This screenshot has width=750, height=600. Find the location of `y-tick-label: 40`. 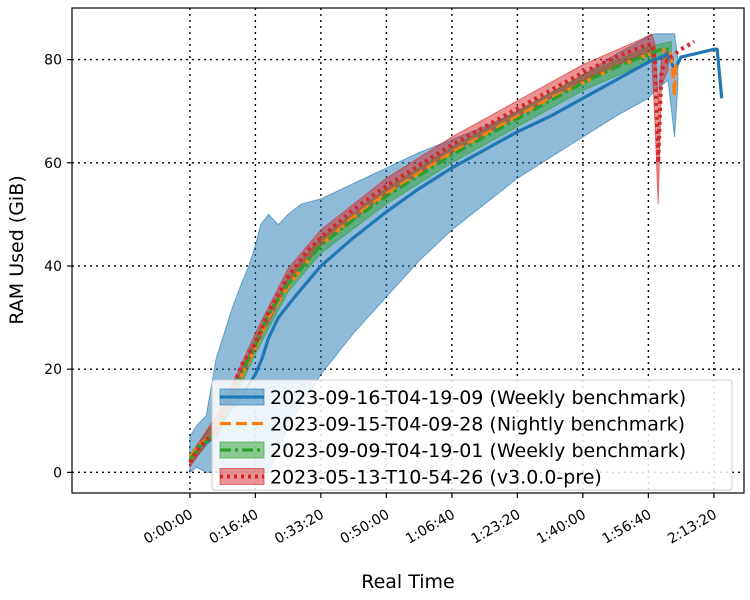

y-tick-label: 40 is located at coordinates (53, 267).